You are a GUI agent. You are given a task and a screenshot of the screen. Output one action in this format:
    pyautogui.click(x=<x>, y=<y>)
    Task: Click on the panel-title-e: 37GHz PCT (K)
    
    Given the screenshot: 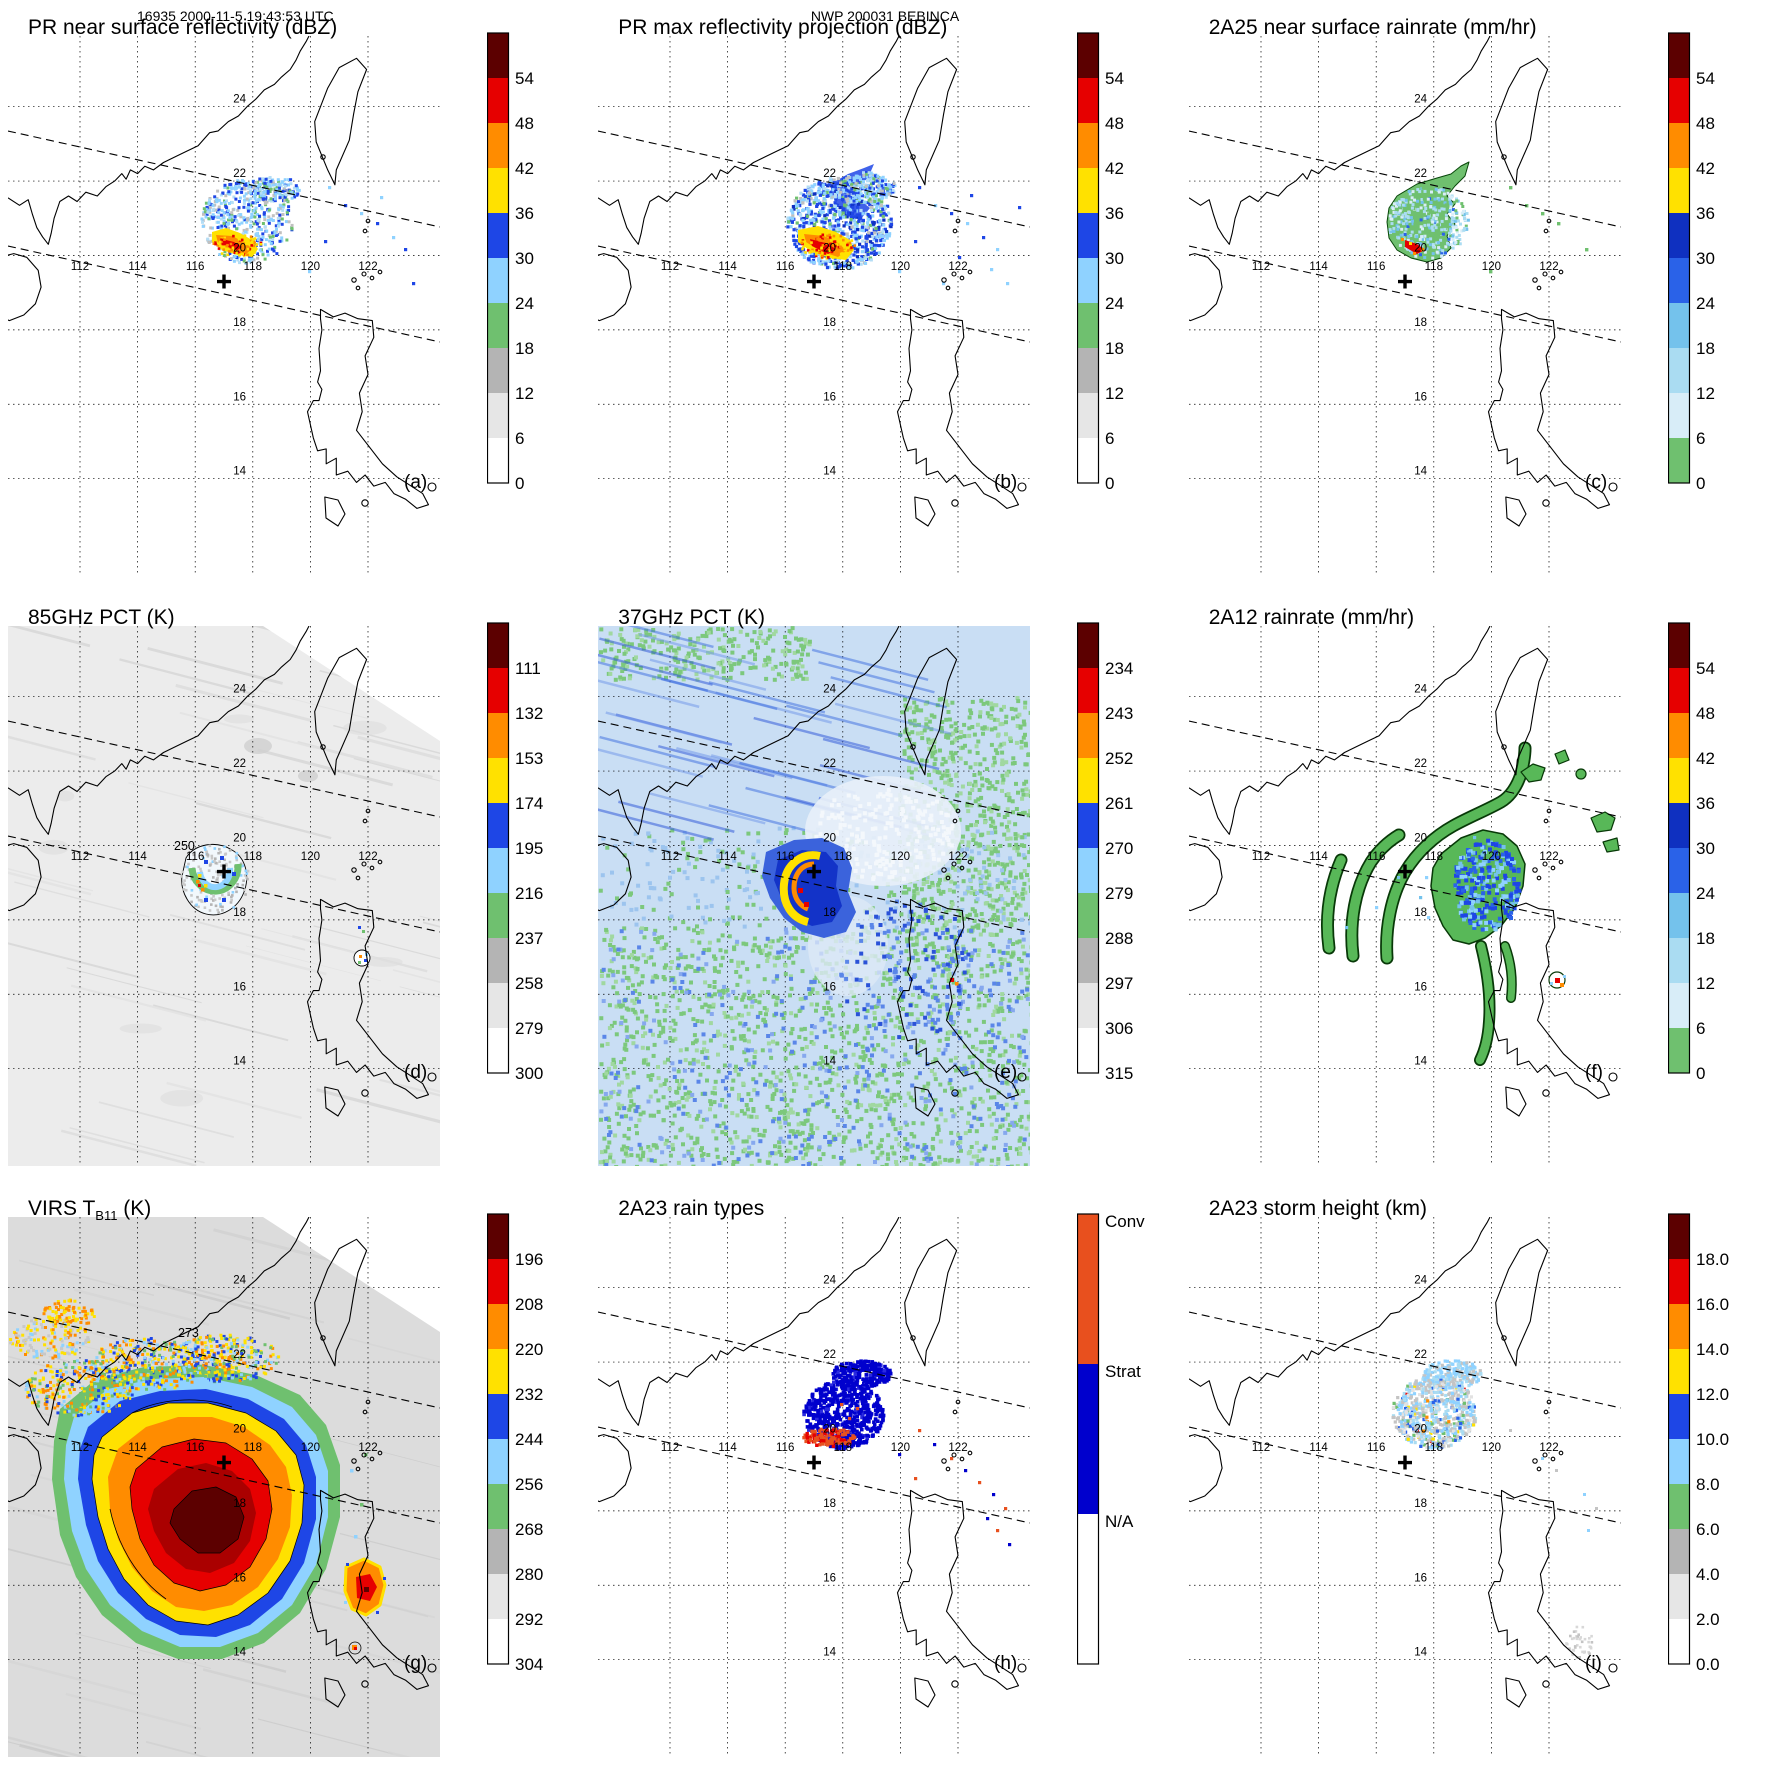 What is the action you would take?
    pyautogui.click(x=691, y=618)
    